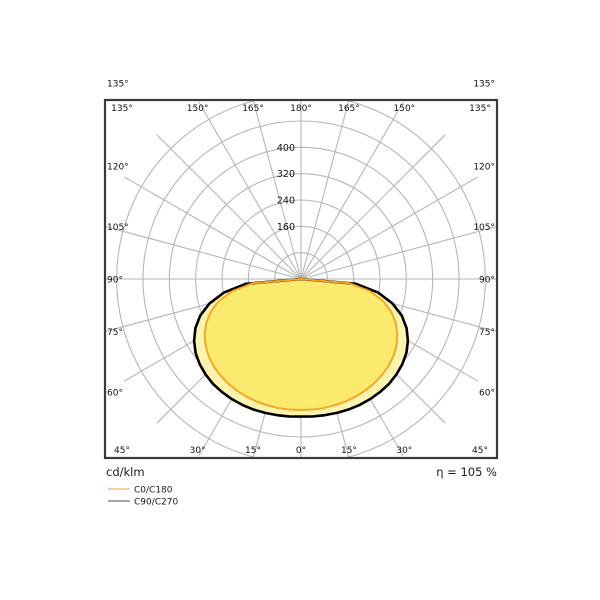 Image resolution: width=600 pixels, height=600 pixels. What do you see at coordinates (484, 167) in the screenshot?
I see `angle-tick-right-120: 120°` at bounding box center [484, 167].